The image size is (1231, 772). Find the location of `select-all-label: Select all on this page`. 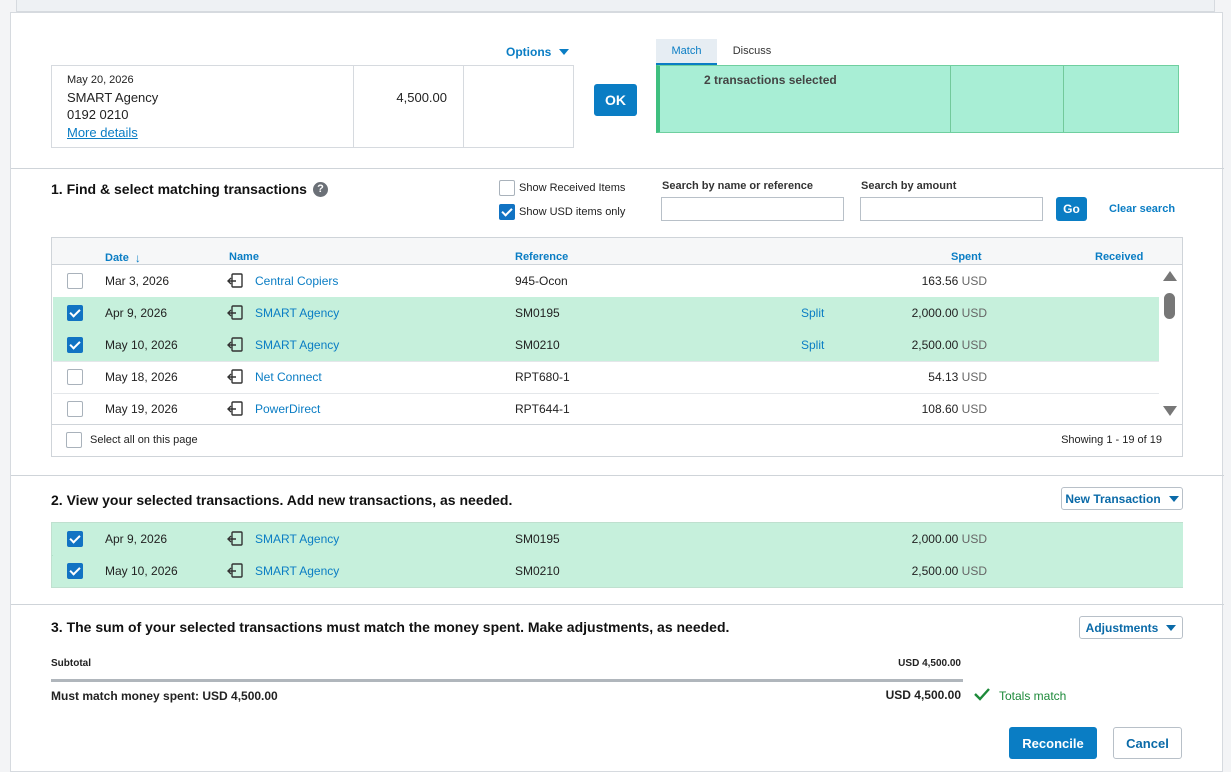

select-all-label: Select all on this page is located at coordinates (144, 440).